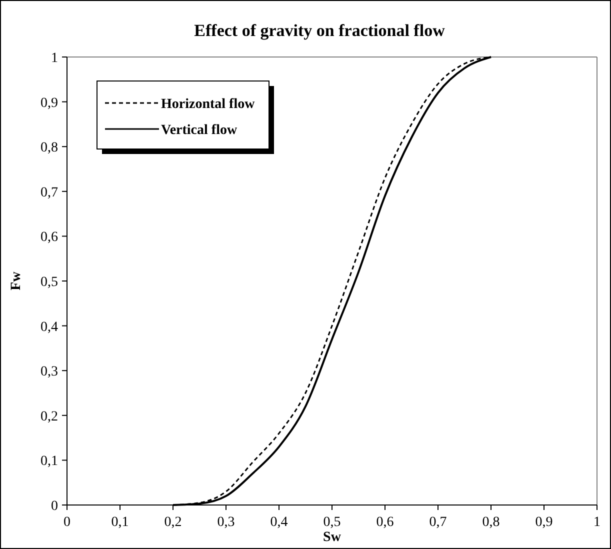 This screenshot has height=549, width=611. What do you see at coordinates (320, 30) in the screenshot?
I see `chart-title: Effect of gravity on fractional flow` at bounding box center [320, 30].